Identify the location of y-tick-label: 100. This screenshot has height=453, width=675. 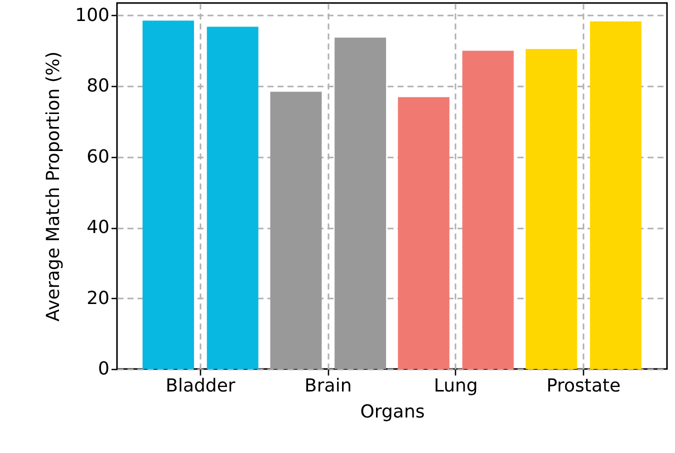
(92, 15).